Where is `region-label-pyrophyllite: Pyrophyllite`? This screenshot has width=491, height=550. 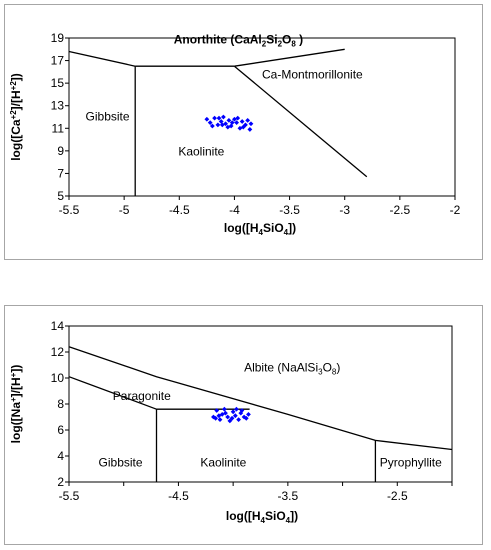
region-label-pyrophyllite: Pyrophyllite is located at coordinates (411, 462).